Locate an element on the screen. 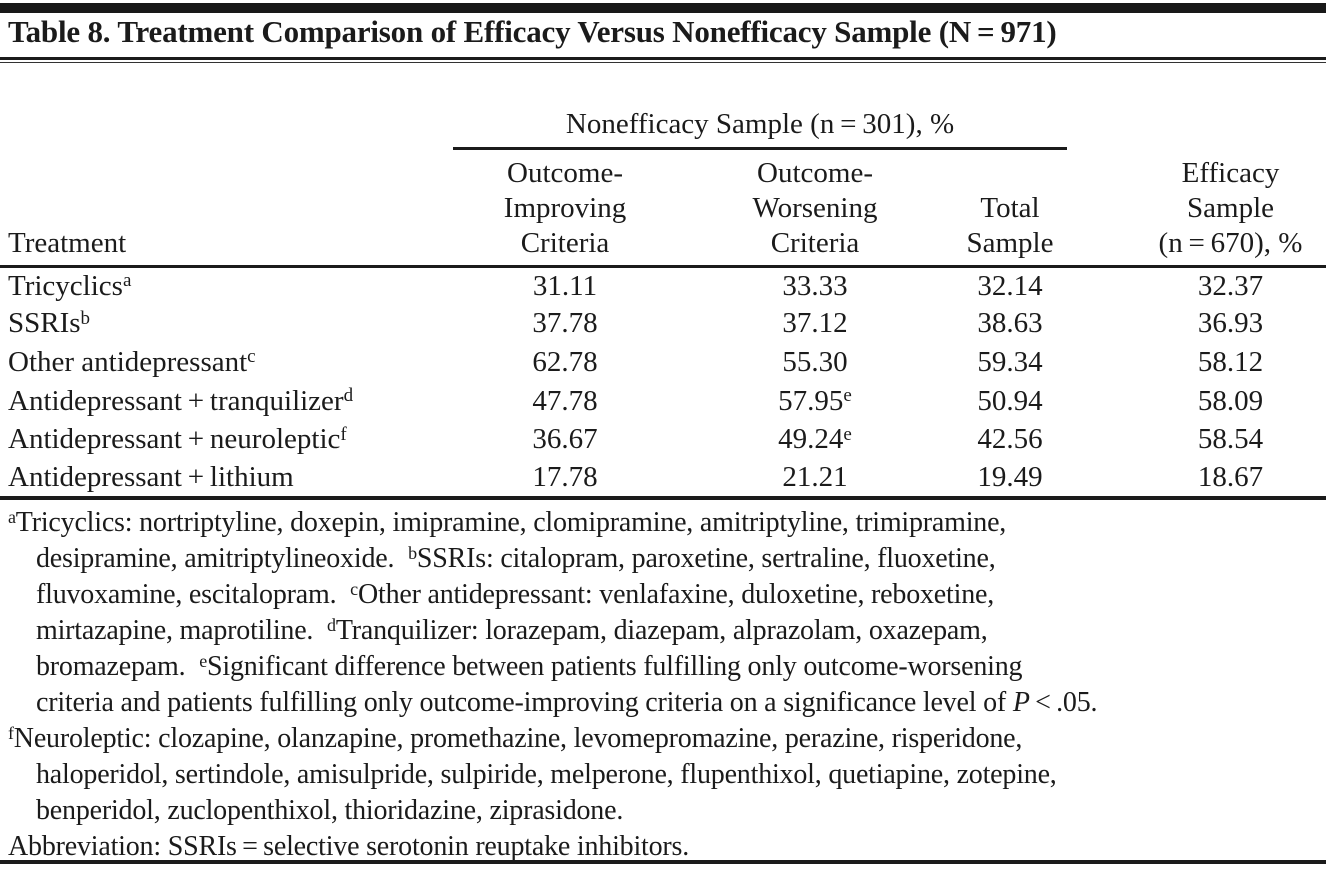 This screenshot has width=1326, height=873. cell-value: 57.95e is located at coordinates (815, 400).